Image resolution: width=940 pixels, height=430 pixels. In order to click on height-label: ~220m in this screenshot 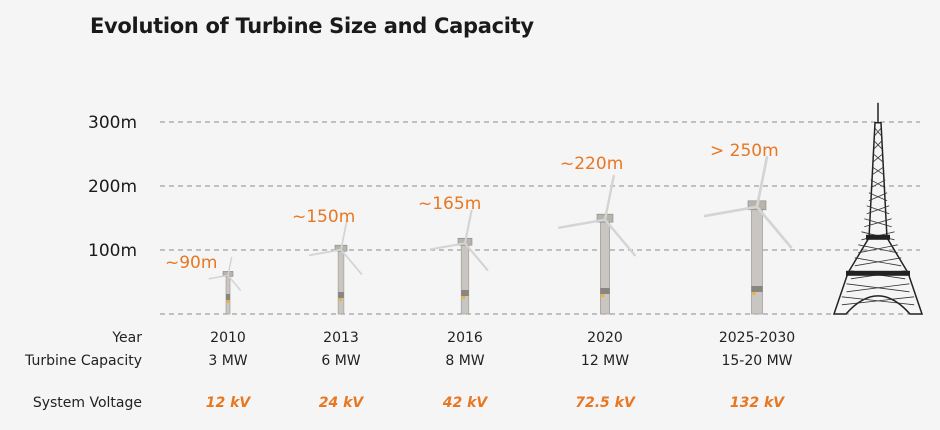, I will do `click(591, 164)`.